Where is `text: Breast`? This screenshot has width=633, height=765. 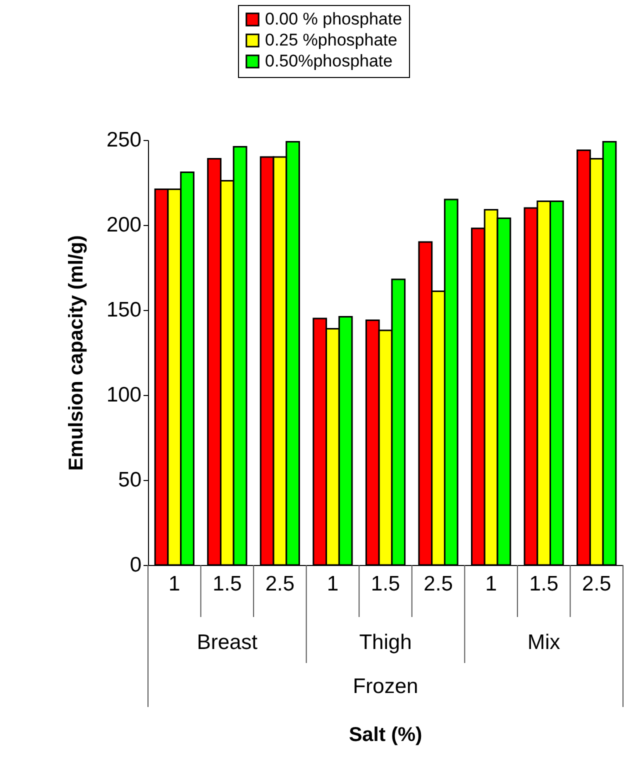
text: Breast is located at coordinates (227, 642).